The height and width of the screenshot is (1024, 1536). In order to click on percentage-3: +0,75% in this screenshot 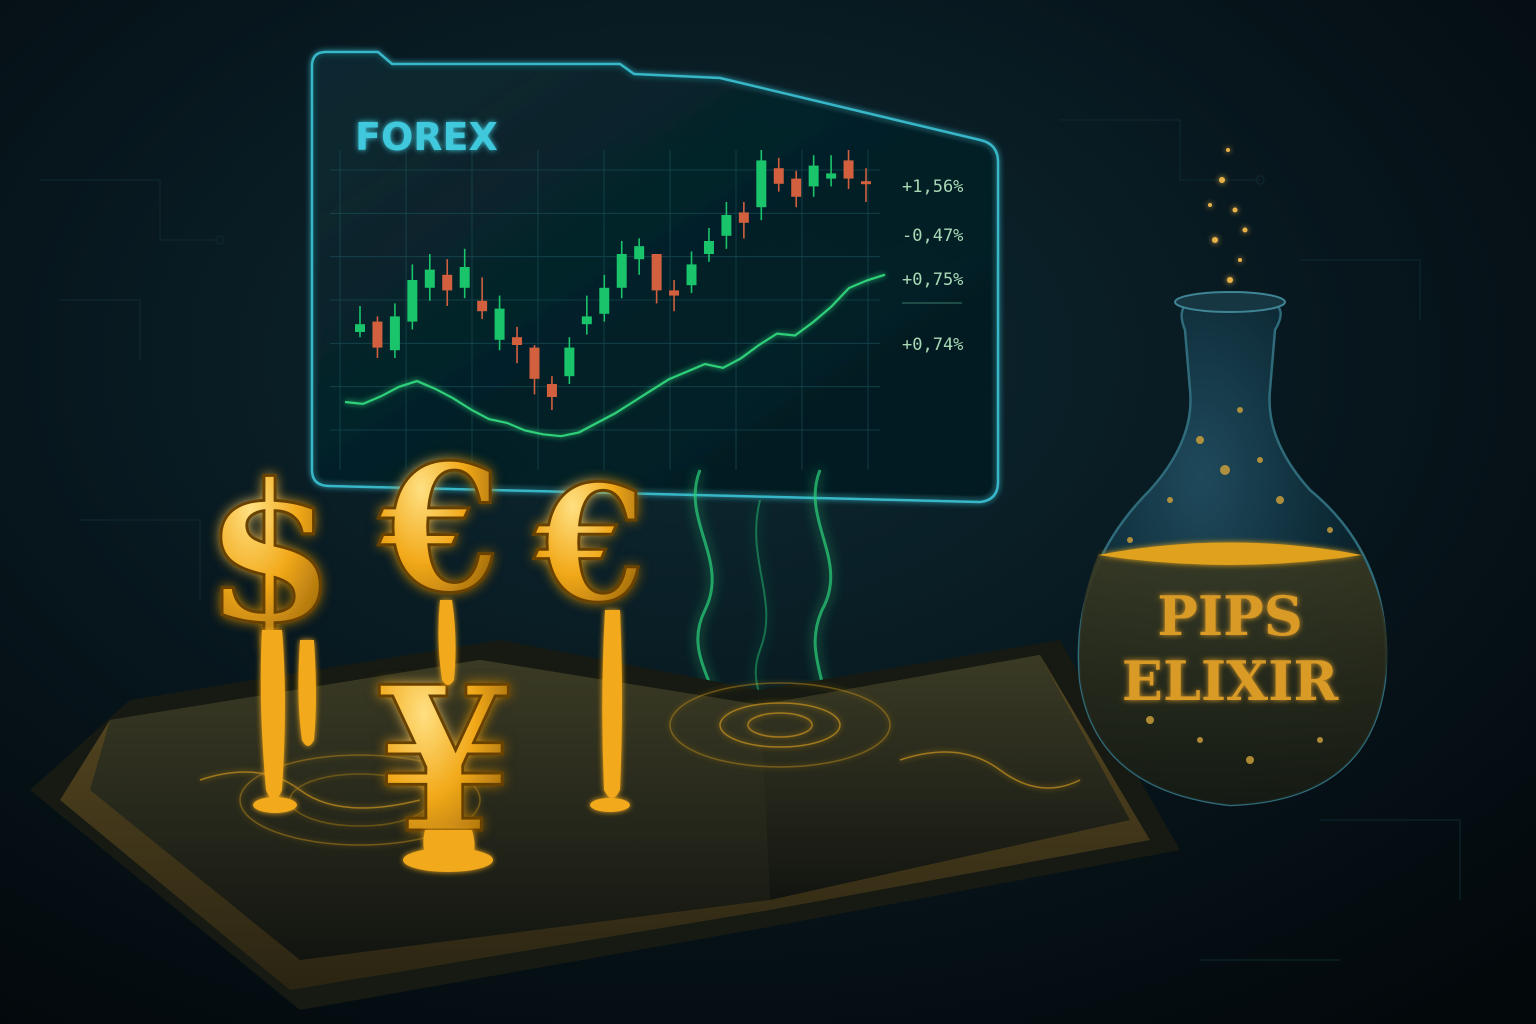, I will do `click(932, 280)`.